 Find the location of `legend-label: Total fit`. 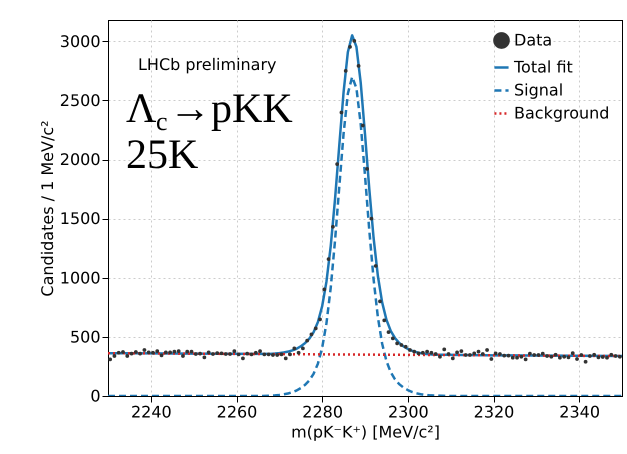

legend-label: Total fit is located at coordinates (543, 67).